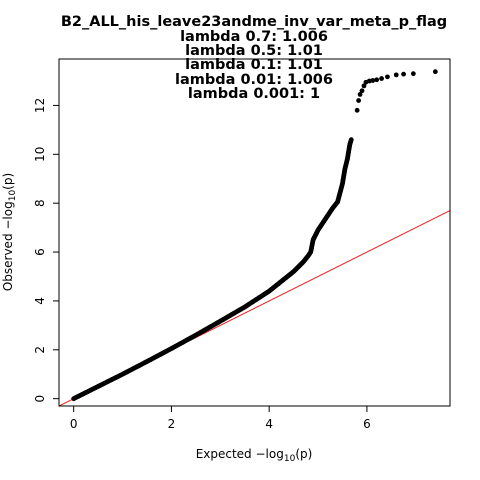  I want to click on x-tick-label: 6, so click(367, 424).